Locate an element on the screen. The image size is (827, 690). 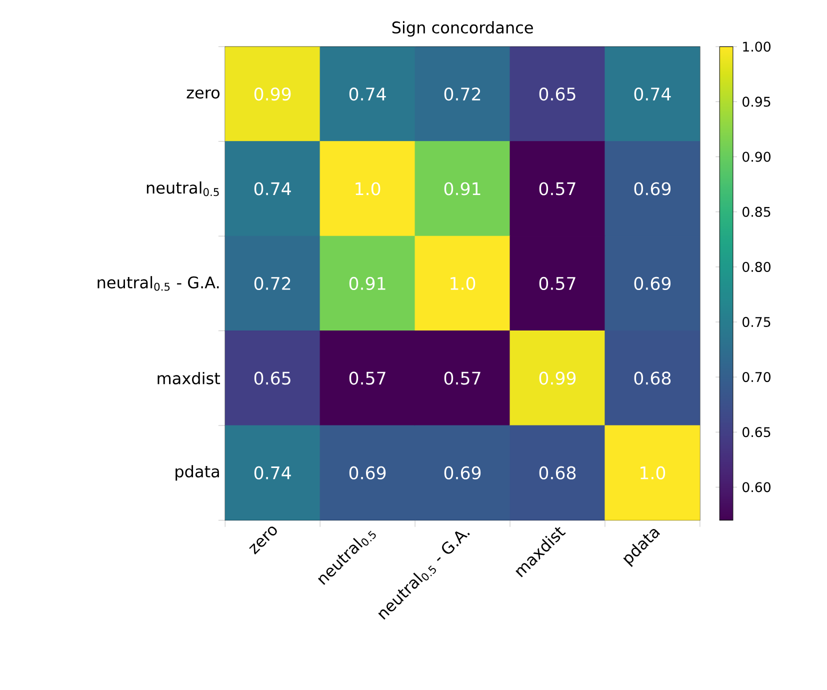
data-label: 0.65 is located at coordinates (557, 94).